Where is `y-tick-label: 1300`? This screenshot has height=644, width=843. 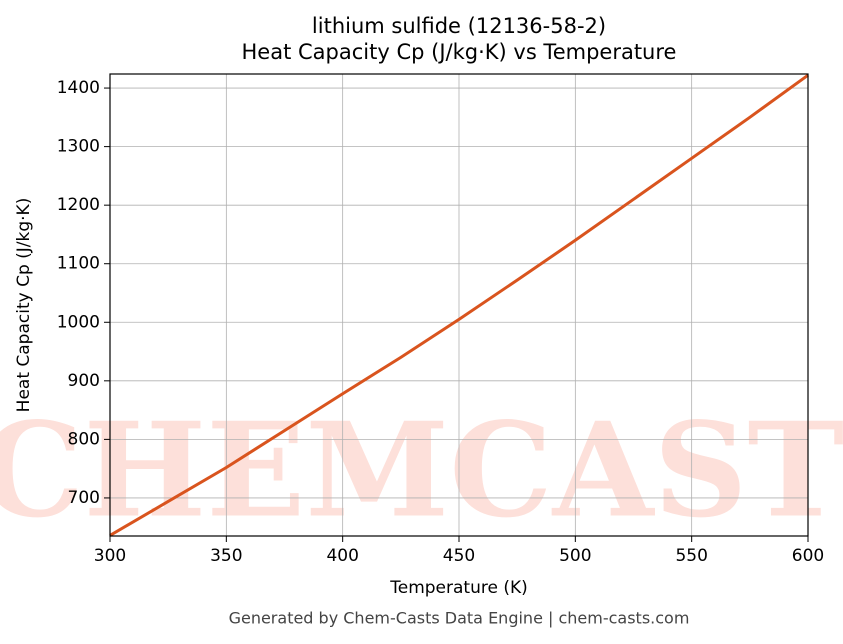
y-tick-label: 1300 is located at coordinates (78, 147).